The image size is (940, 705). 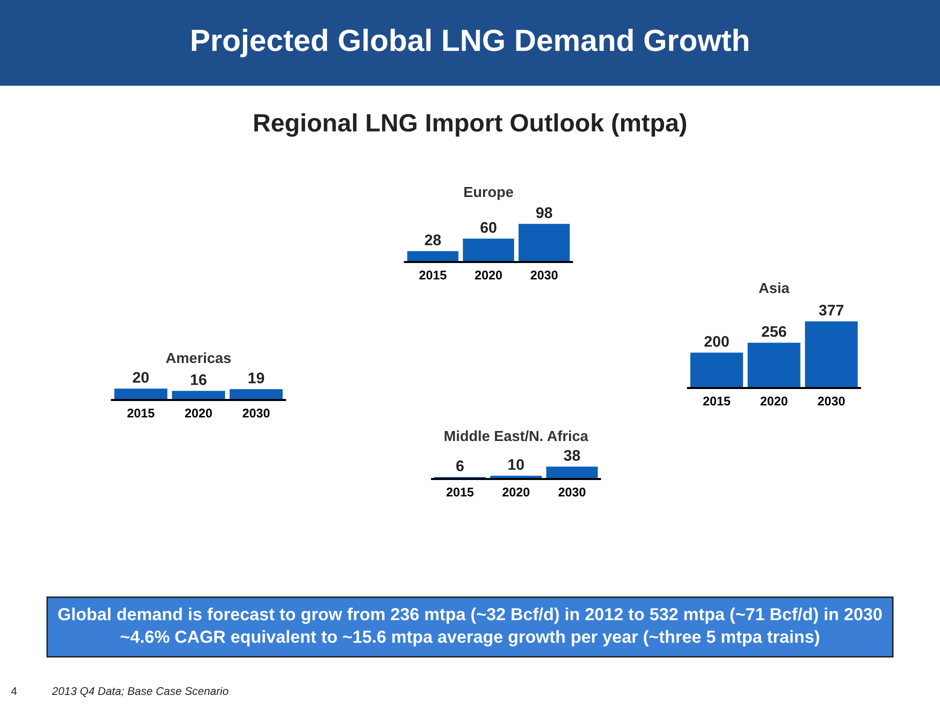 What do you see at coordinates (432, 240) in the screenshot?
I see `data-label: 28` at bounding box center [432, 240].